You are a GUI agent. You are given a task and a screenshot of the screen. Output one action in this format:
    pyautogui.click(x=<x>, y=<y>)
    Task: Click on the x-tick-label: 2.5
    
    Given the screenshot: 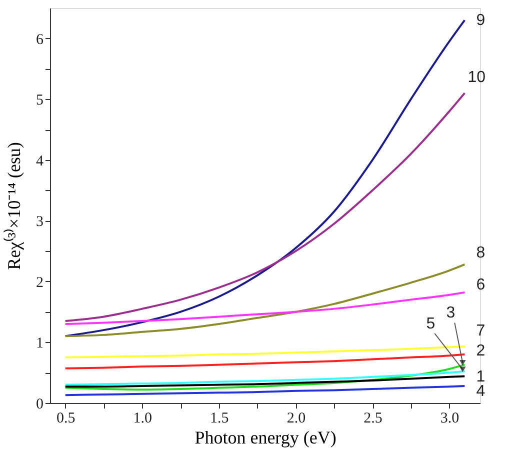 What is the action you would take?
    pyautogui.click(x=373, y=418)
    